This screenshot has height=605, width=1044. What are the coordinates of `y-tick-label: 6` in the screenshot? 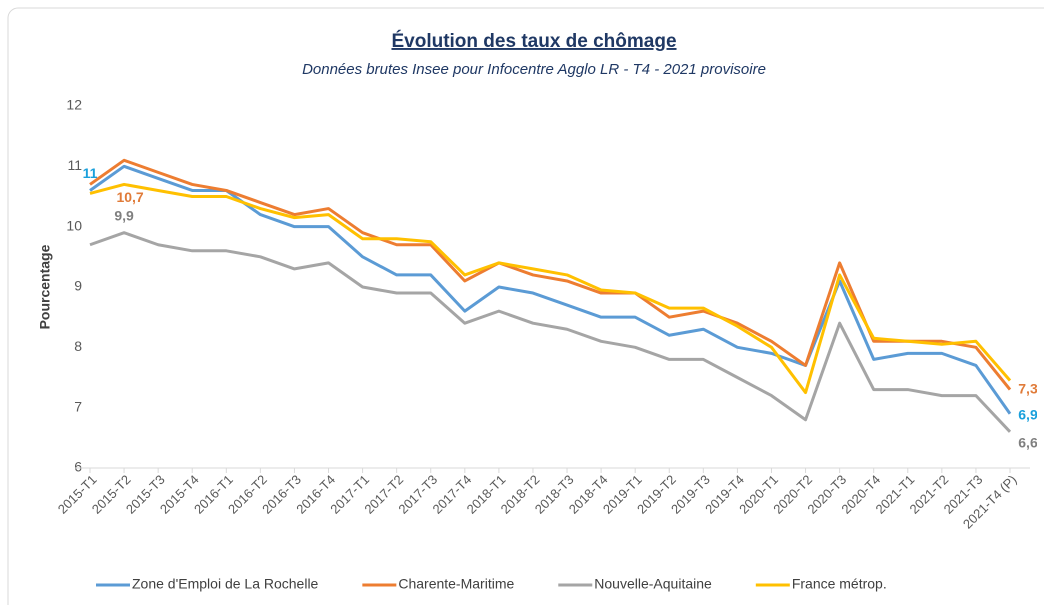 It's located at (78, 467).